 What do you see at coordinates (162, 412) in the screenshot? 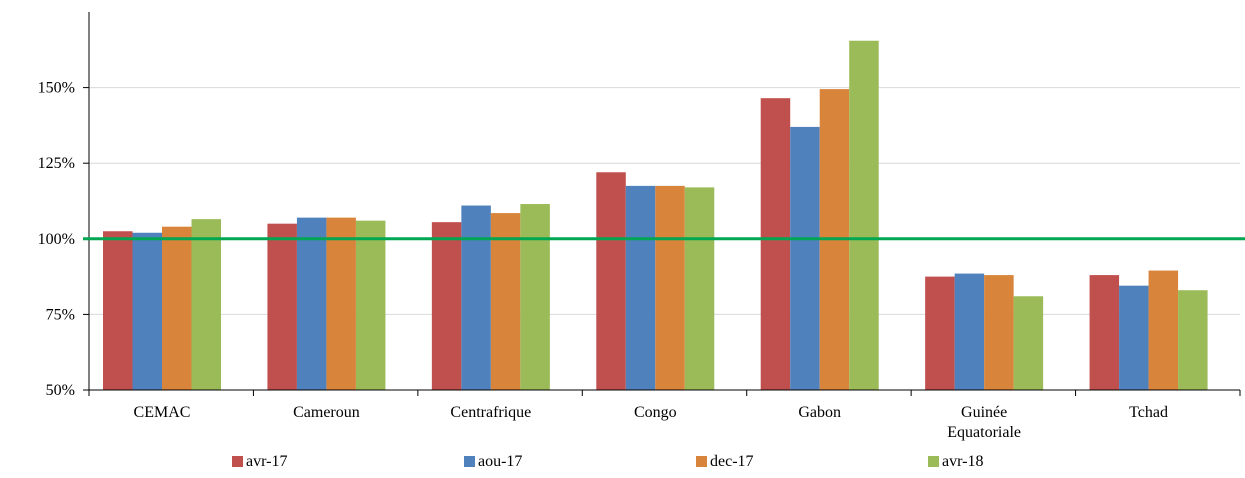
I see `category-label: CEMAC` at bounding box center [162, 412].